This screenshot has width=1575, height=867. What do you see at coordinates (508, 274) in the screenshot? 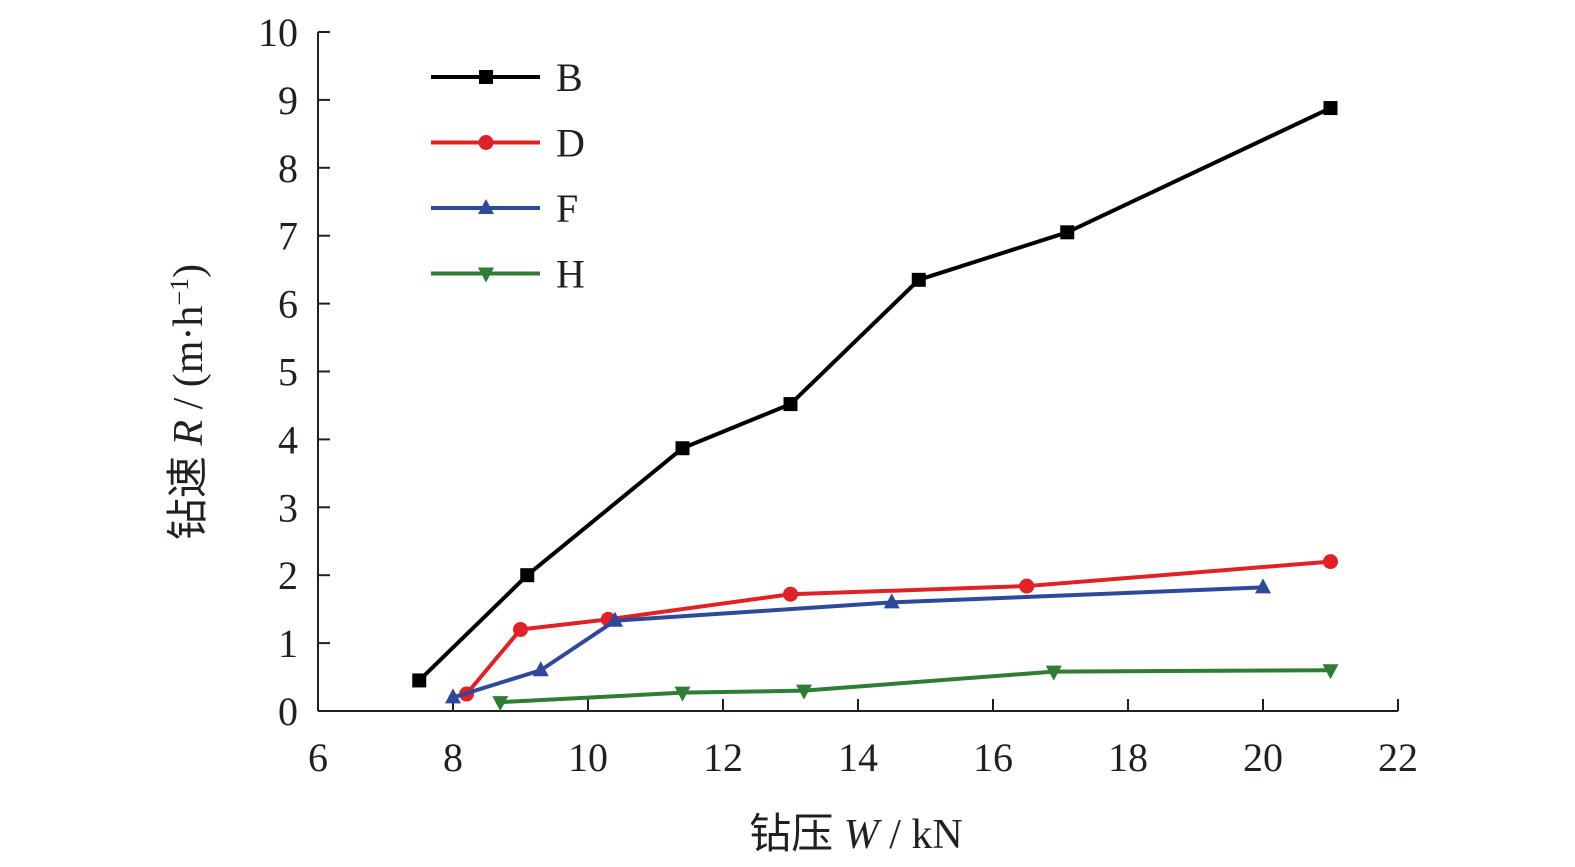
I see `legend-item-h: H` at bounding box center [508, 274].